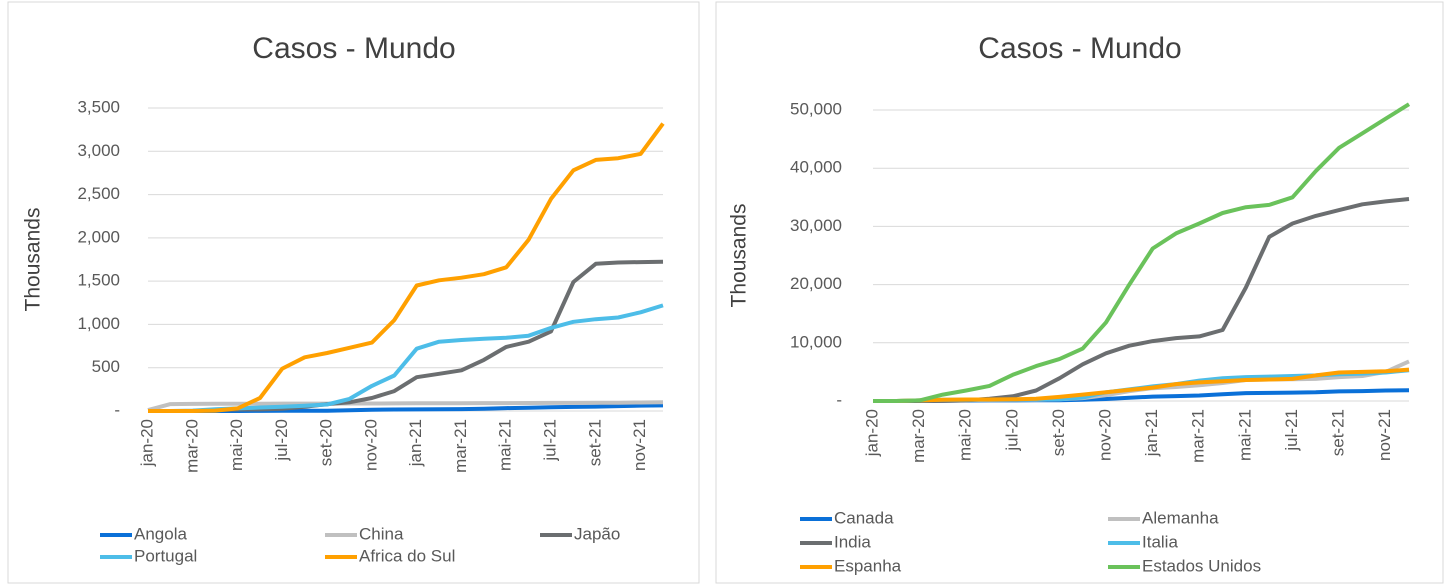 The height and width of the screenshot is (584, 1447). I want to click on legend-label: China, so click(381, 533).